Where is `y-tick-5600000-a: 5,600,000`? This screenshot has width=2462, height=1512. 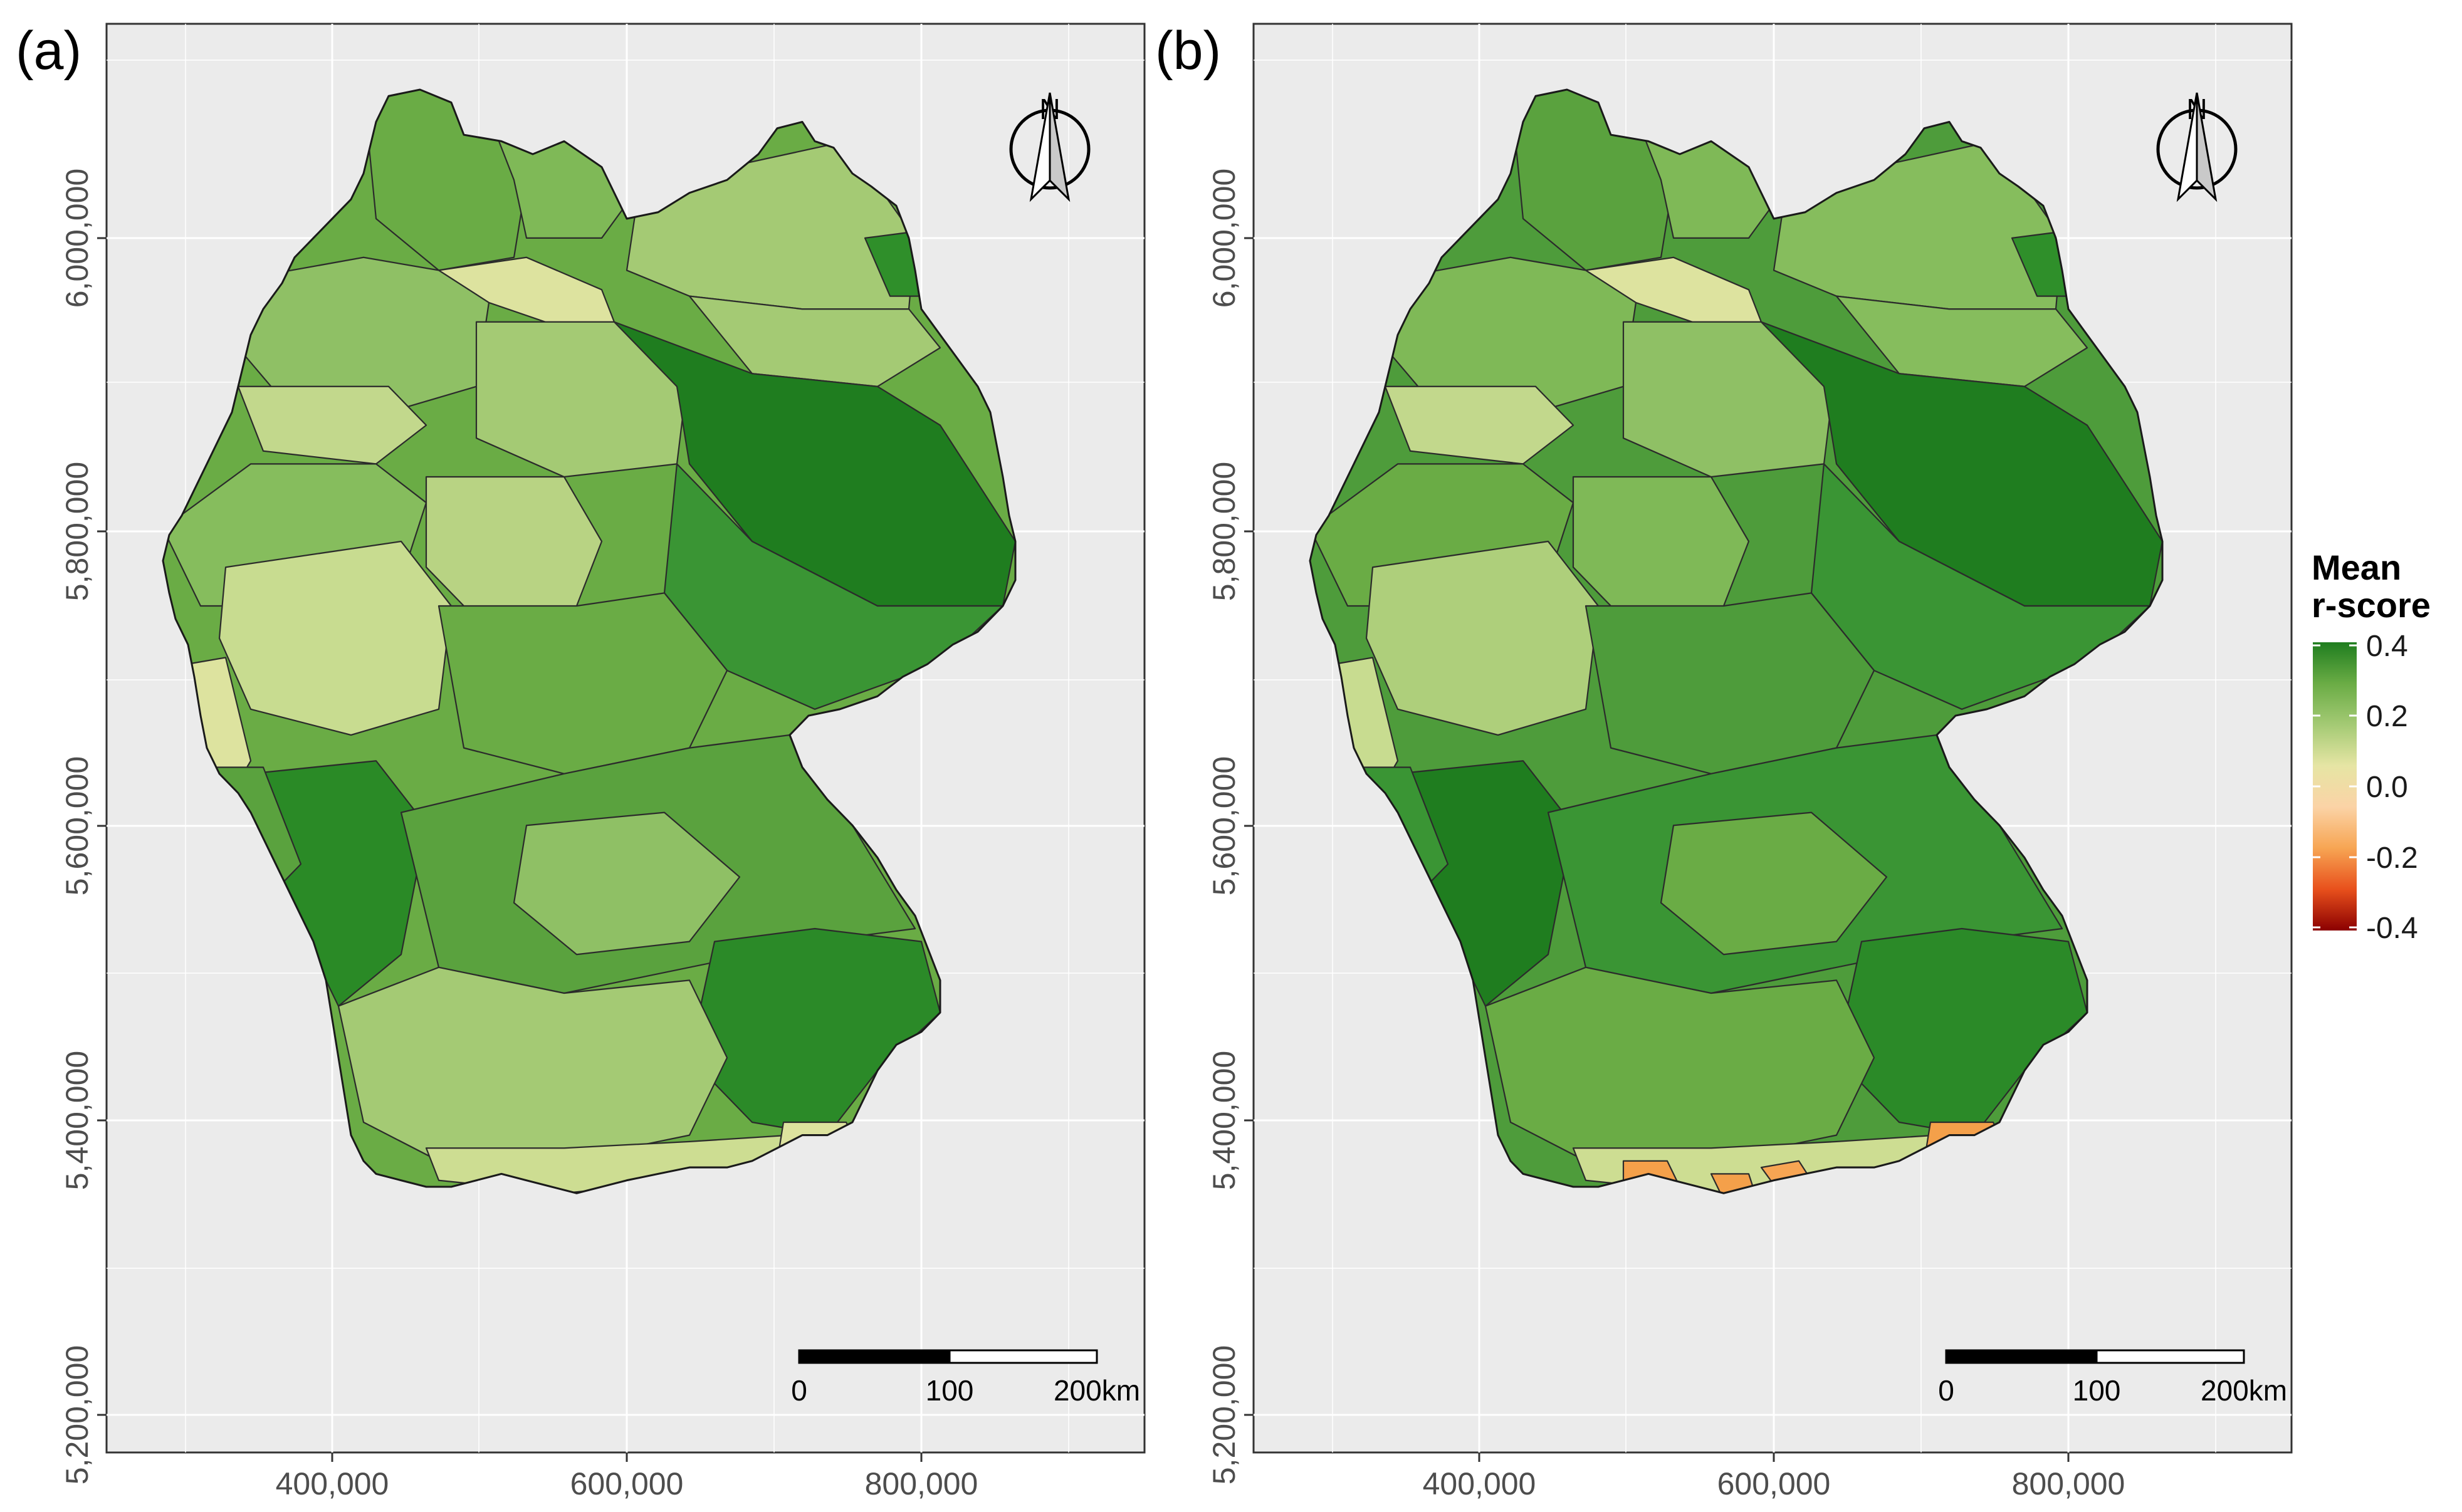
y-tick-5600000-a: 5,600,000 is located at coordinates (77, 826).